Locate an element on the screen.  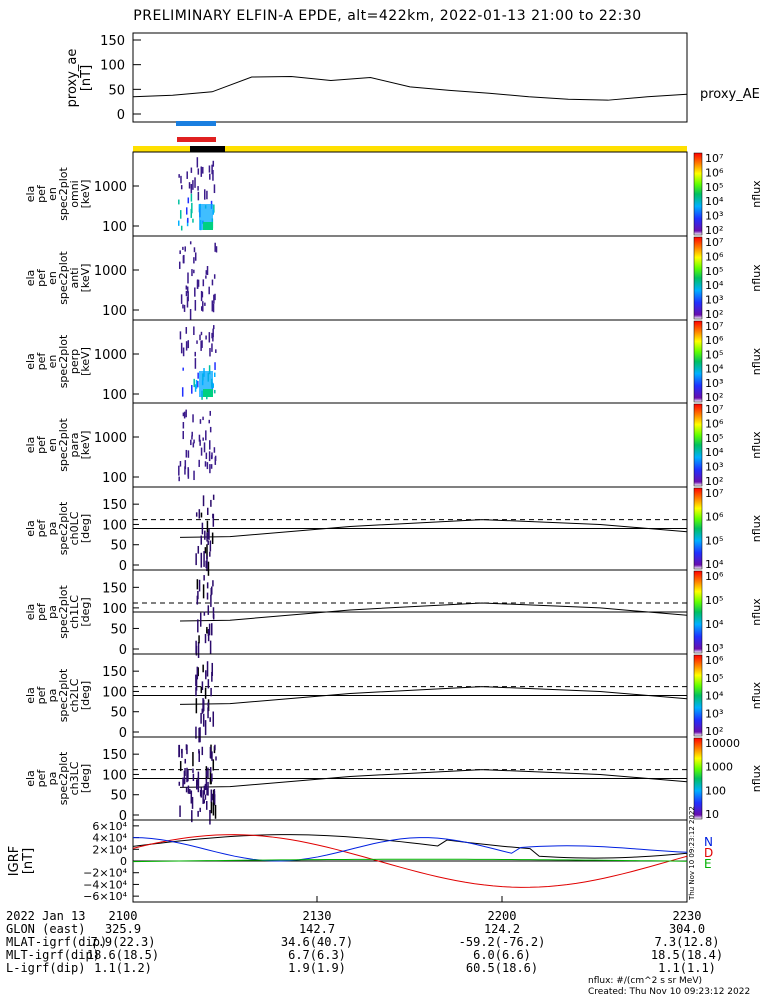
spec1-colorbar-tick: 10⁶ is located at coordinates (714, 256).